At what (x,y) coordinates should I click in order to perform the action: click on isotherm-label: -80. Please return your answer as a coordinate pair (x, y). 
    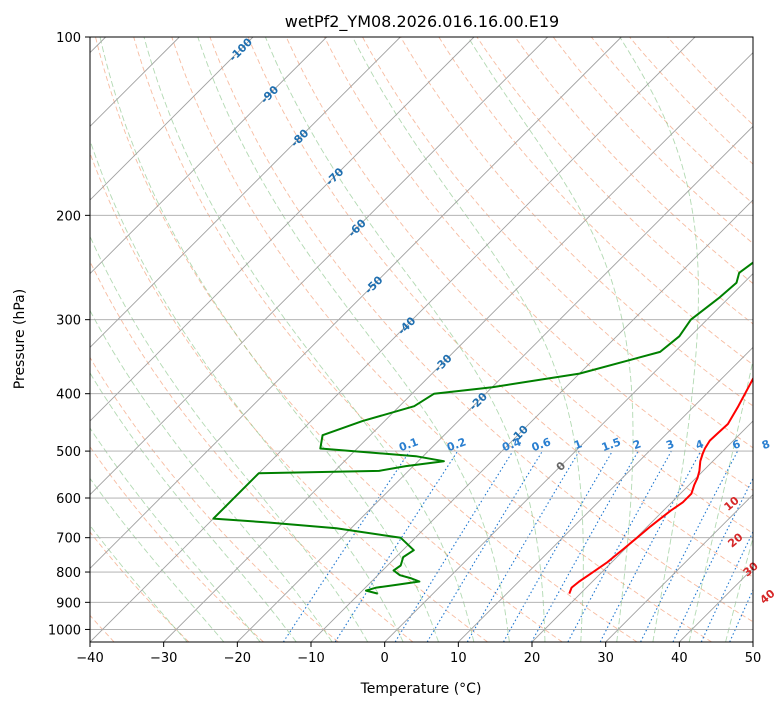
    Looking at the image, I should click on (299, 137).